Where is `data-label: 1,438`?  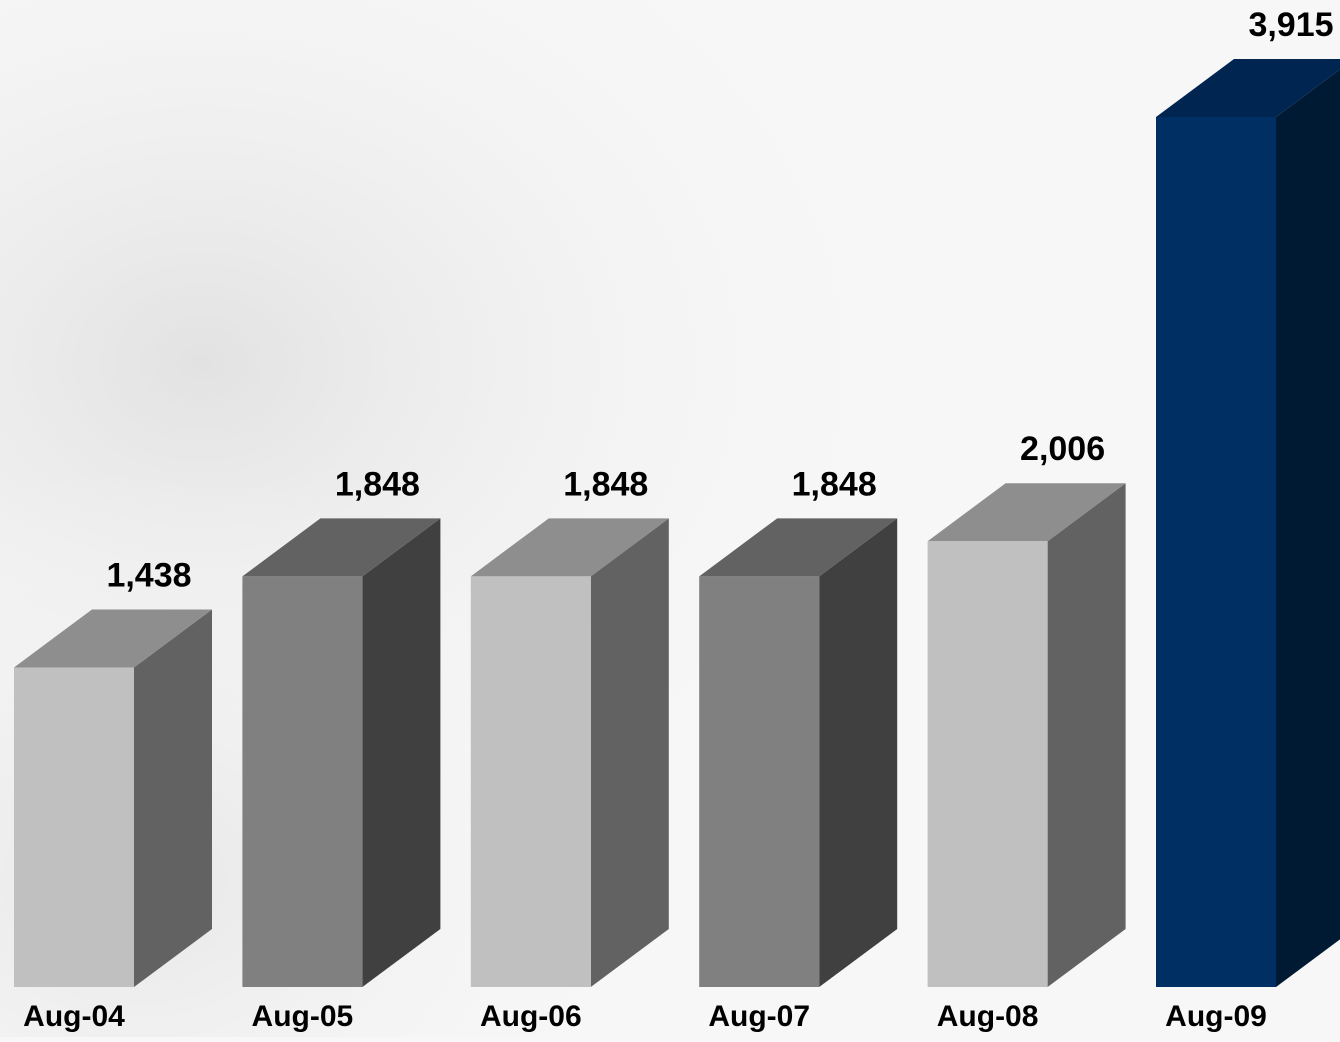
data-label: 1,438 is located at coordinates (148, 575).